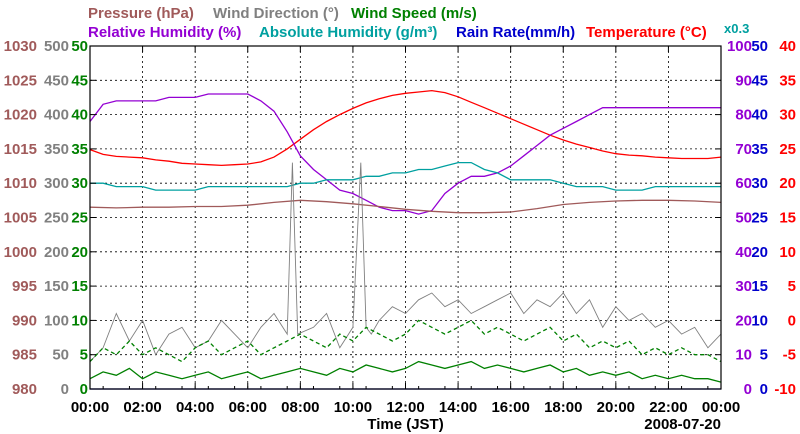  Describe the element at coordinates (616, 407) in the screenshot. I see `x-tick-label: 20:00` at that location.